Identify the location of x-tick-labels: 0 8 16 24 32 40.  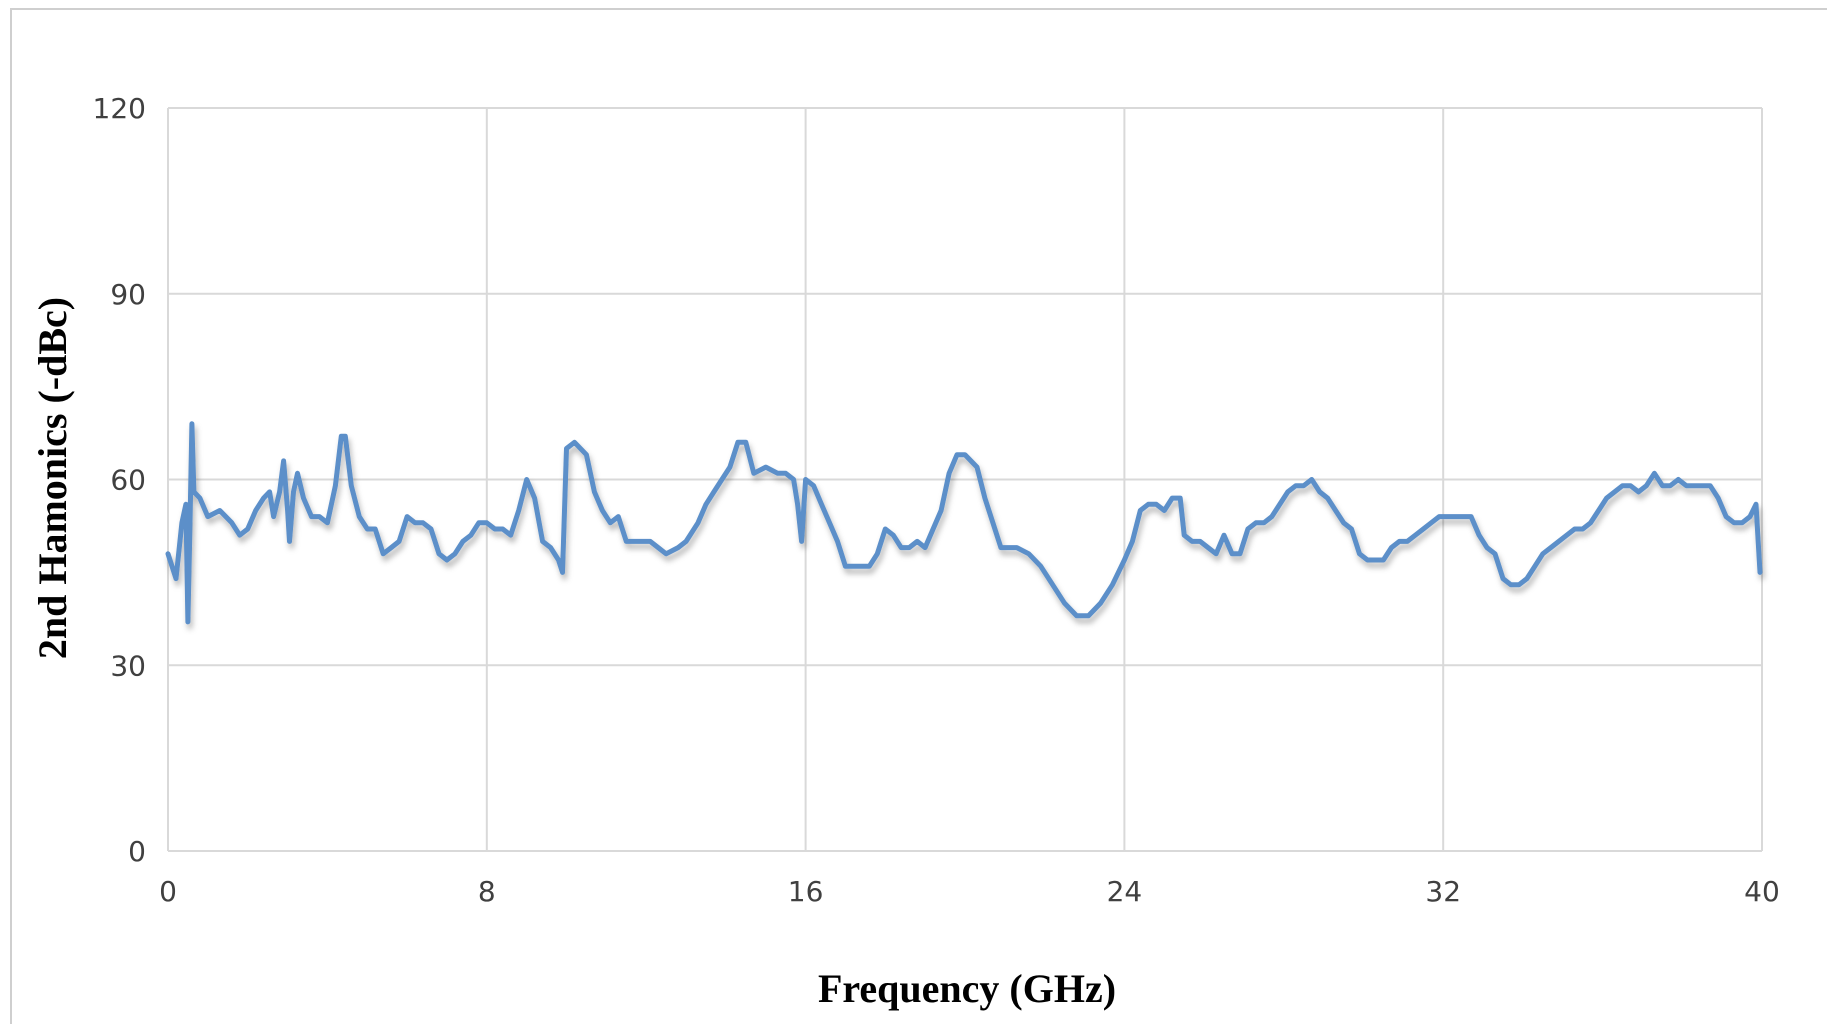
(969, 891).